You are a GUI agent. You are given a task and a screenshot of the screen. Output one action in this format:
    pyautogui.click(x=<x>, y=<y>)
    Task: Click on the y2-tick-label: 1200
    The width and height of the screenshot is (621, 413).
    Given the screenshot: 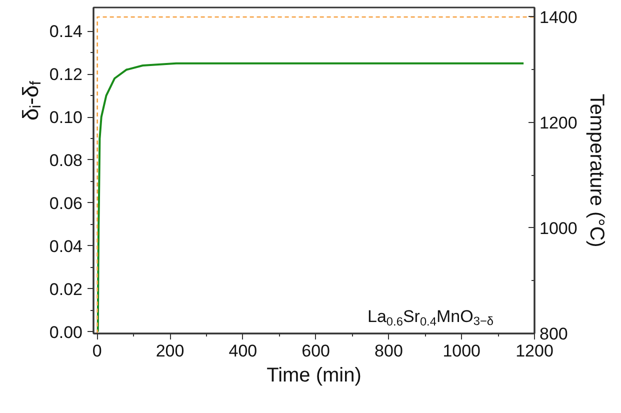 What is the action you would take?
    pyautogui.click(x=559, y=122)
    